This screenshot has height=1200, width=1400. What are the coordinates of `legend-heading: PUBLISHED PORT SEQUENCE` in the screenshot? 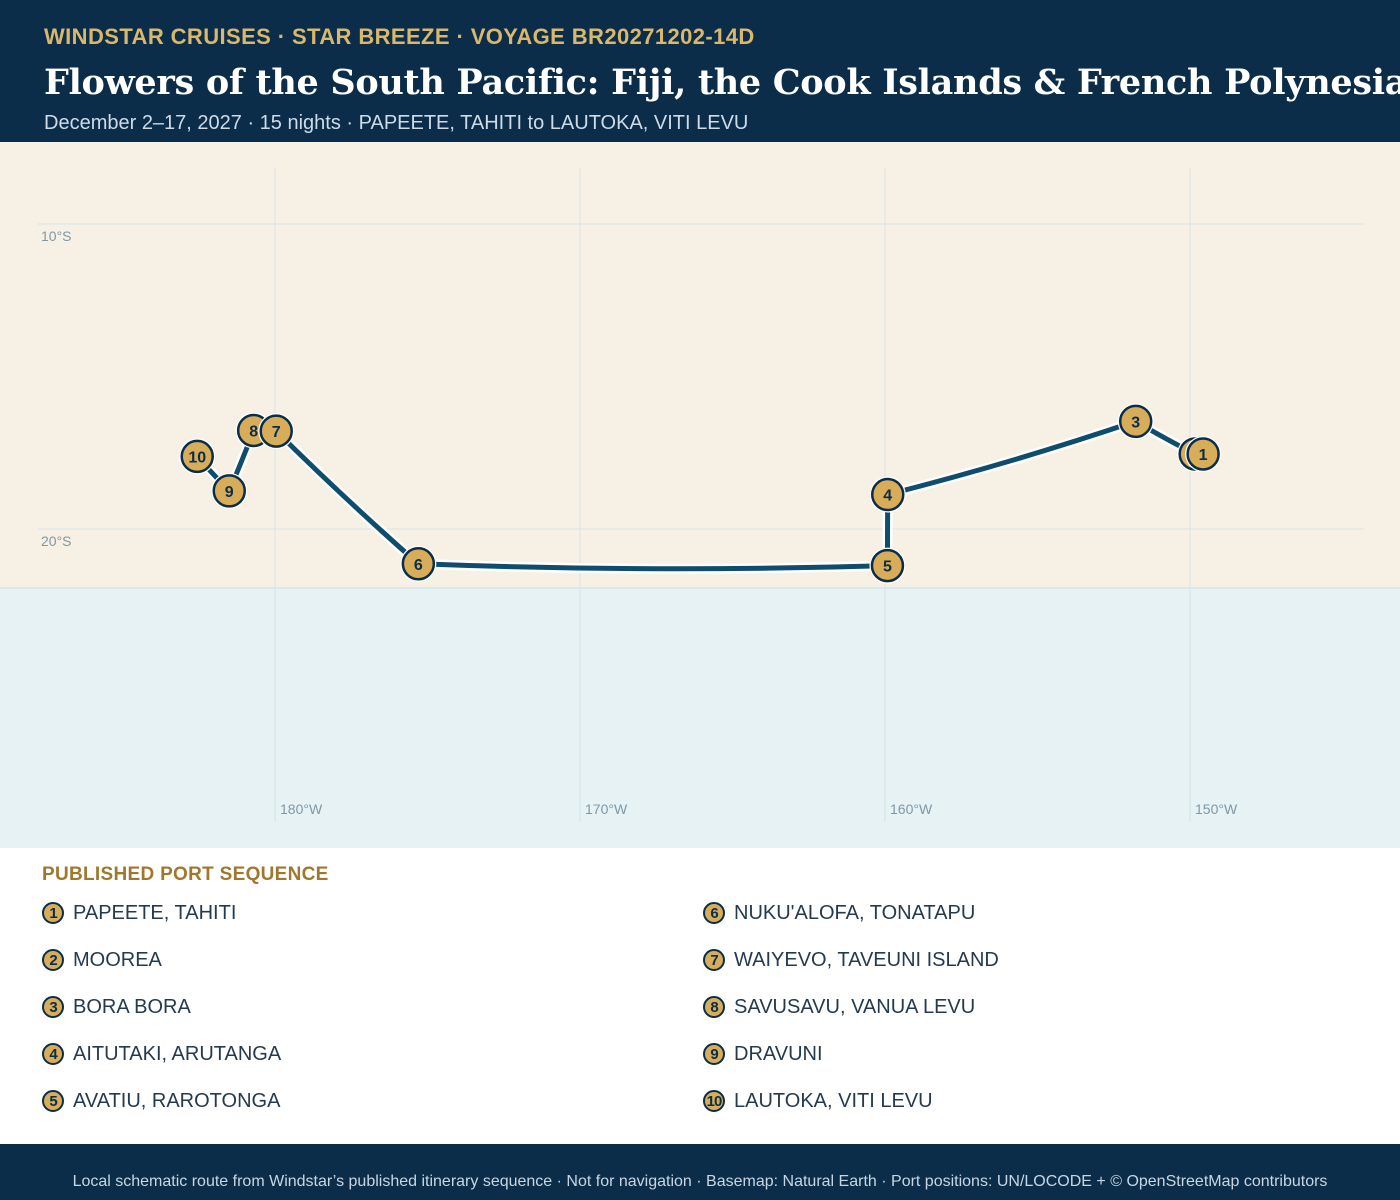 It's located at (185, 874).